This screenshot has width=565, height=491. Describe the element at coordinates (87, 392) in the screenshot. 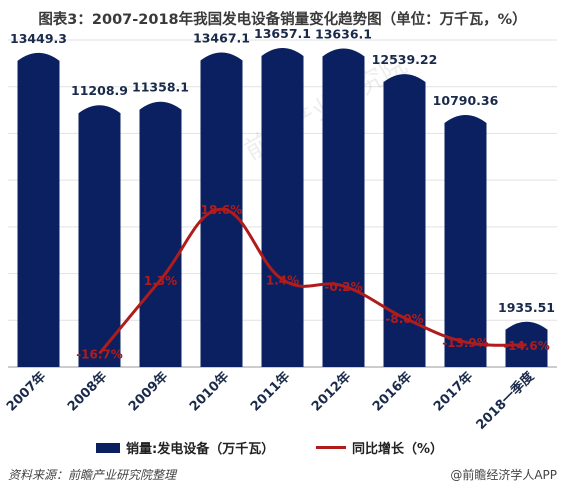

I see `x-tick-label: 2008年` at that location.